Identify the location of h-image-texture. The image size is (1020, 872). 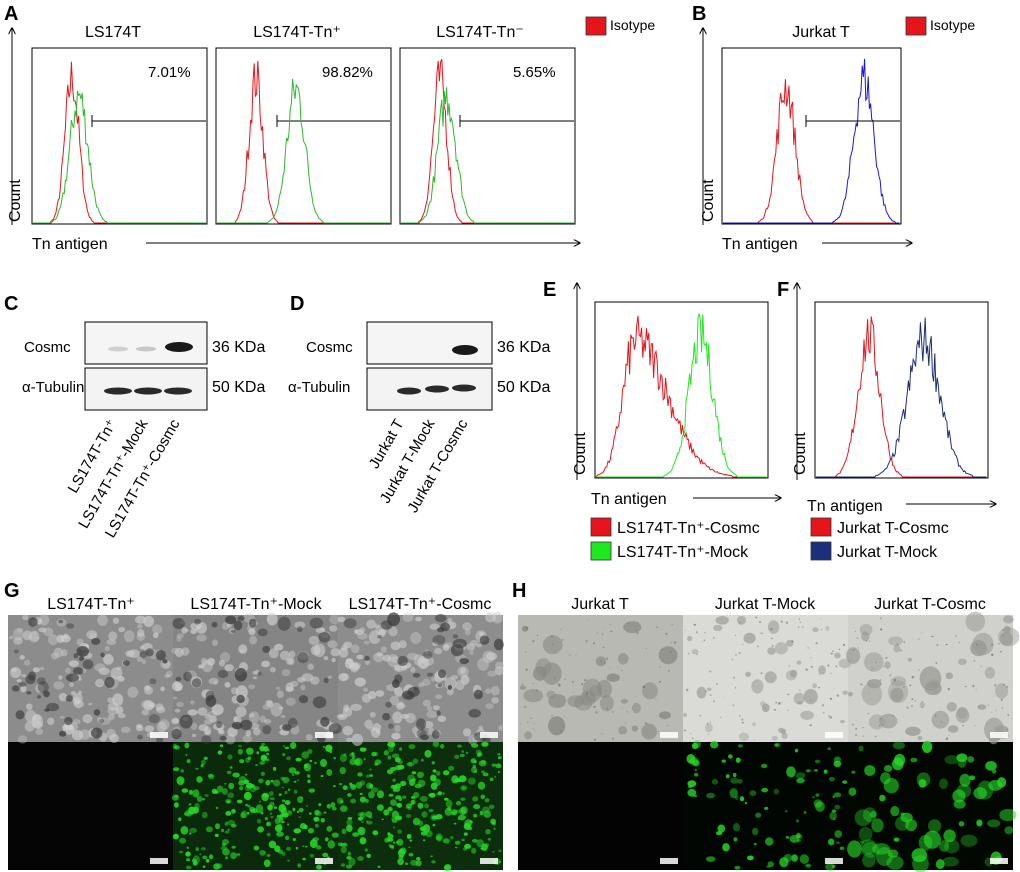
(769, 741).